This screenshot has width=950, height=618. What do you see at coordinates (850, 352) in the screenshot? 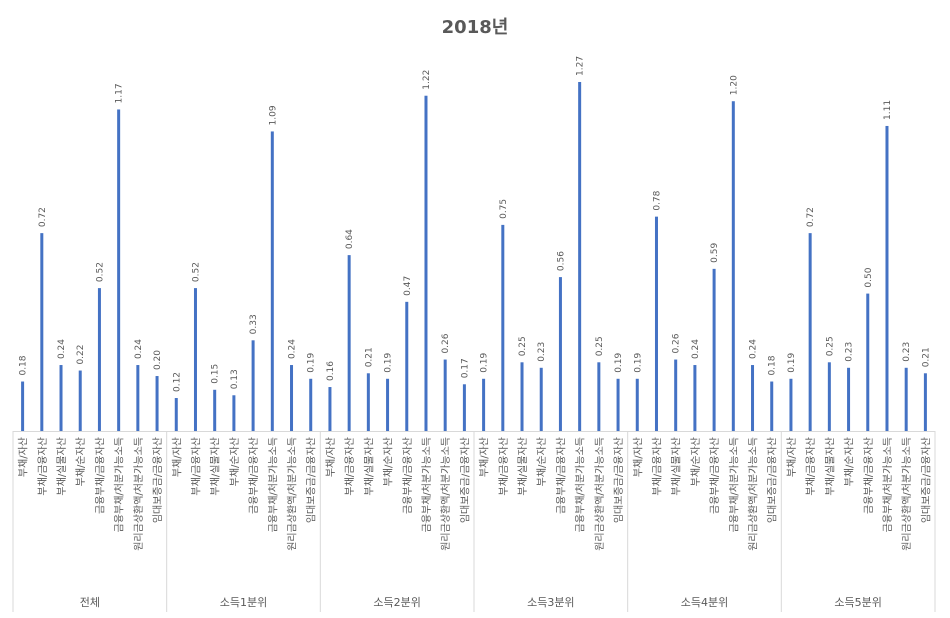
I see `data-label: 0.23` at bounding box center [850, 352].